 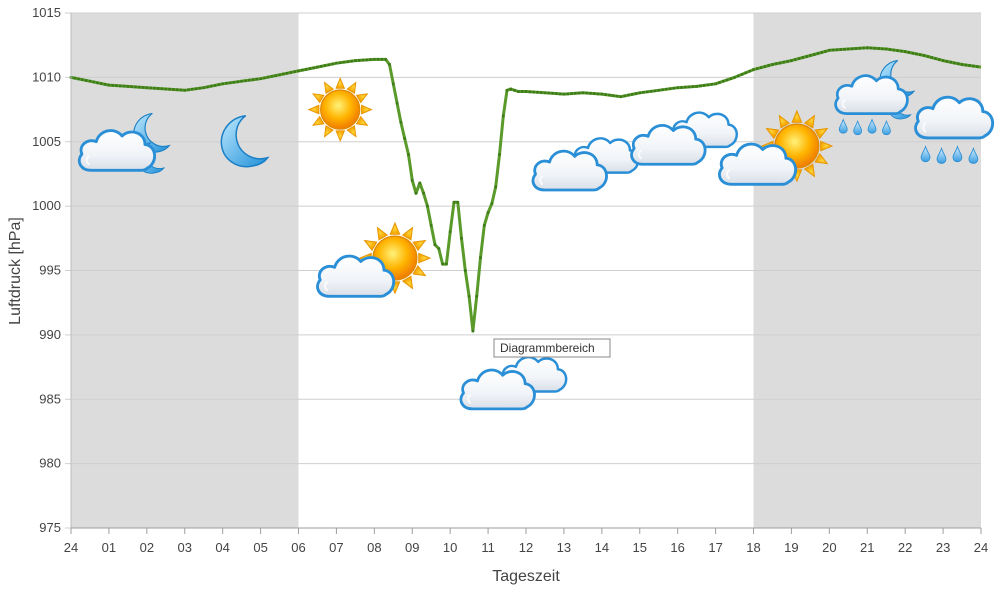 What do you see at coordinates (981, 547) in the screenshot?
I see `x-tick-label: 24` at bounding box center [981, 547].